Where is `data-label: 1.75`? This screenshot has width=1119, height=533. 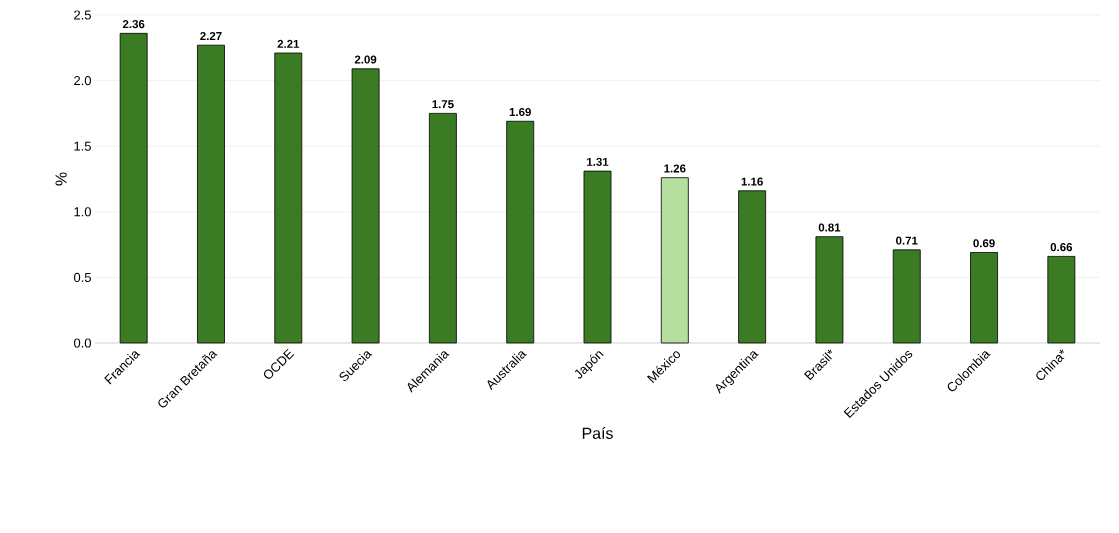 data-label: 1.75 is located at coordinates (443, 104).